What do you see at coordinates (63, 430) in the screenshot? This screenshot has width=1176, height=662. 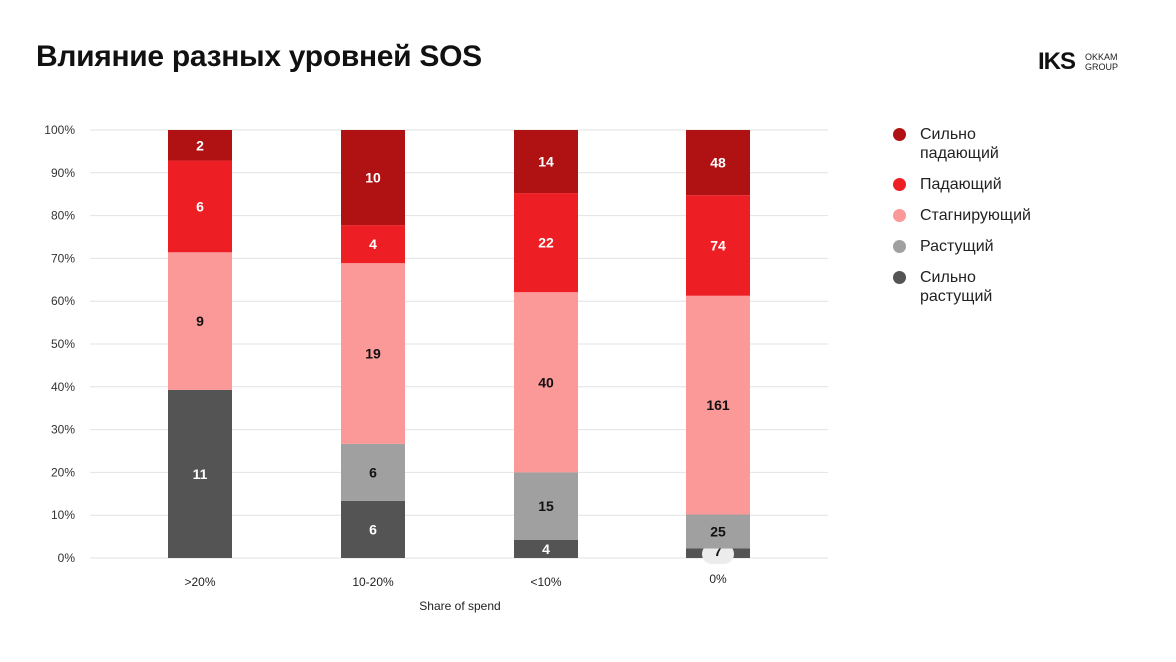 I see `y-tick-label: 30%` at bounding box center [63, 430].